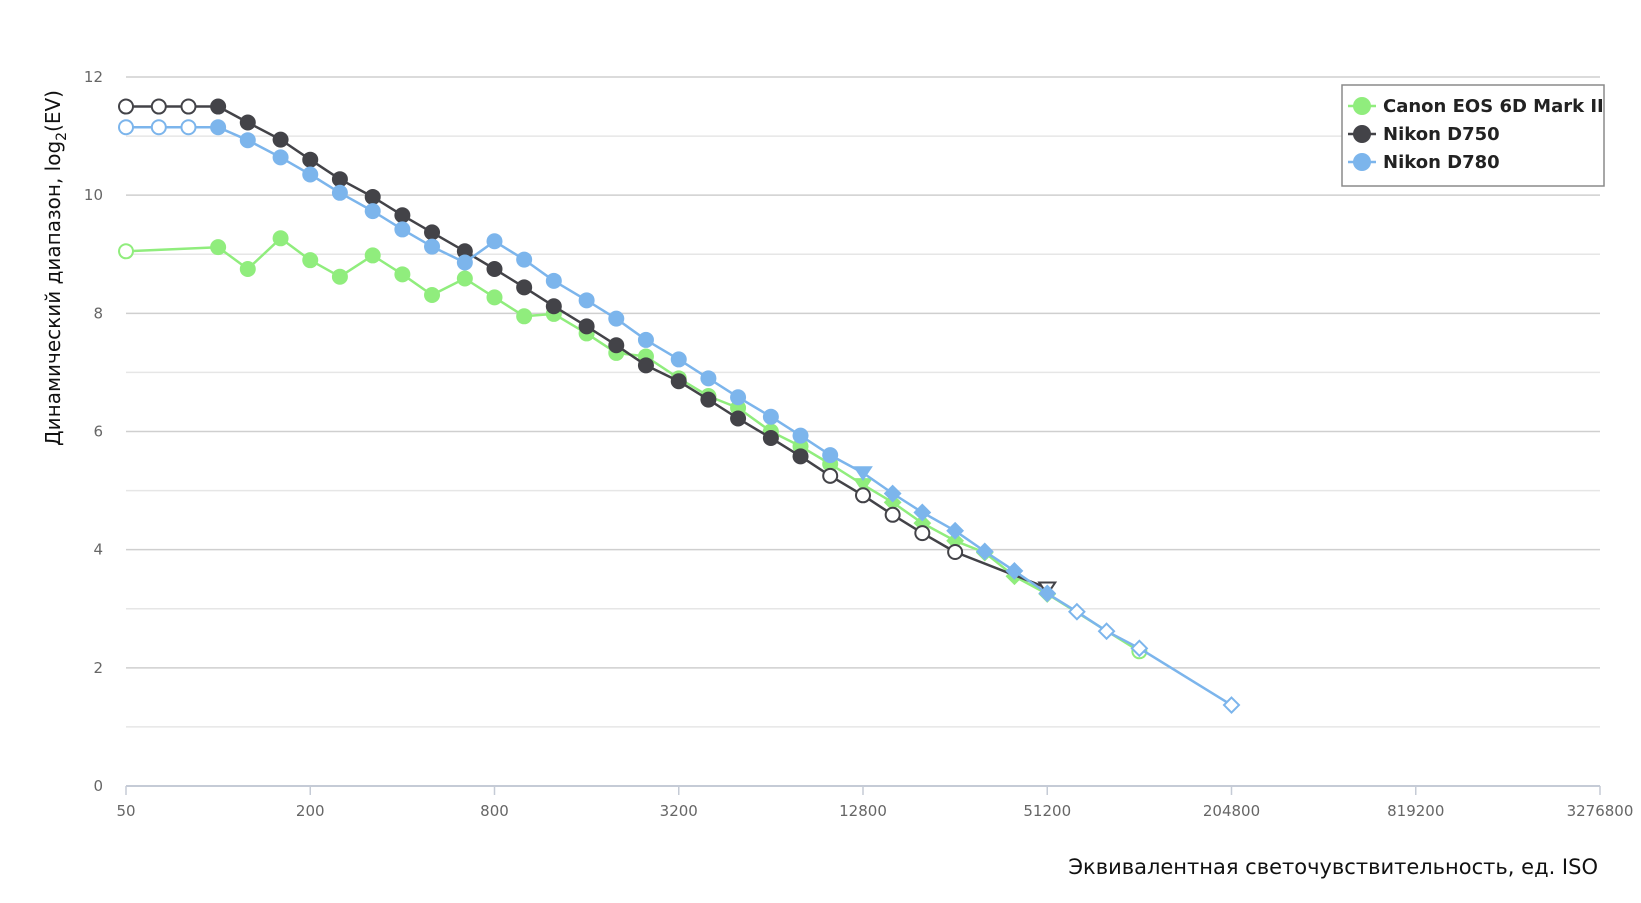  I want to click on y-tick-label: 12, so click(93, 77).